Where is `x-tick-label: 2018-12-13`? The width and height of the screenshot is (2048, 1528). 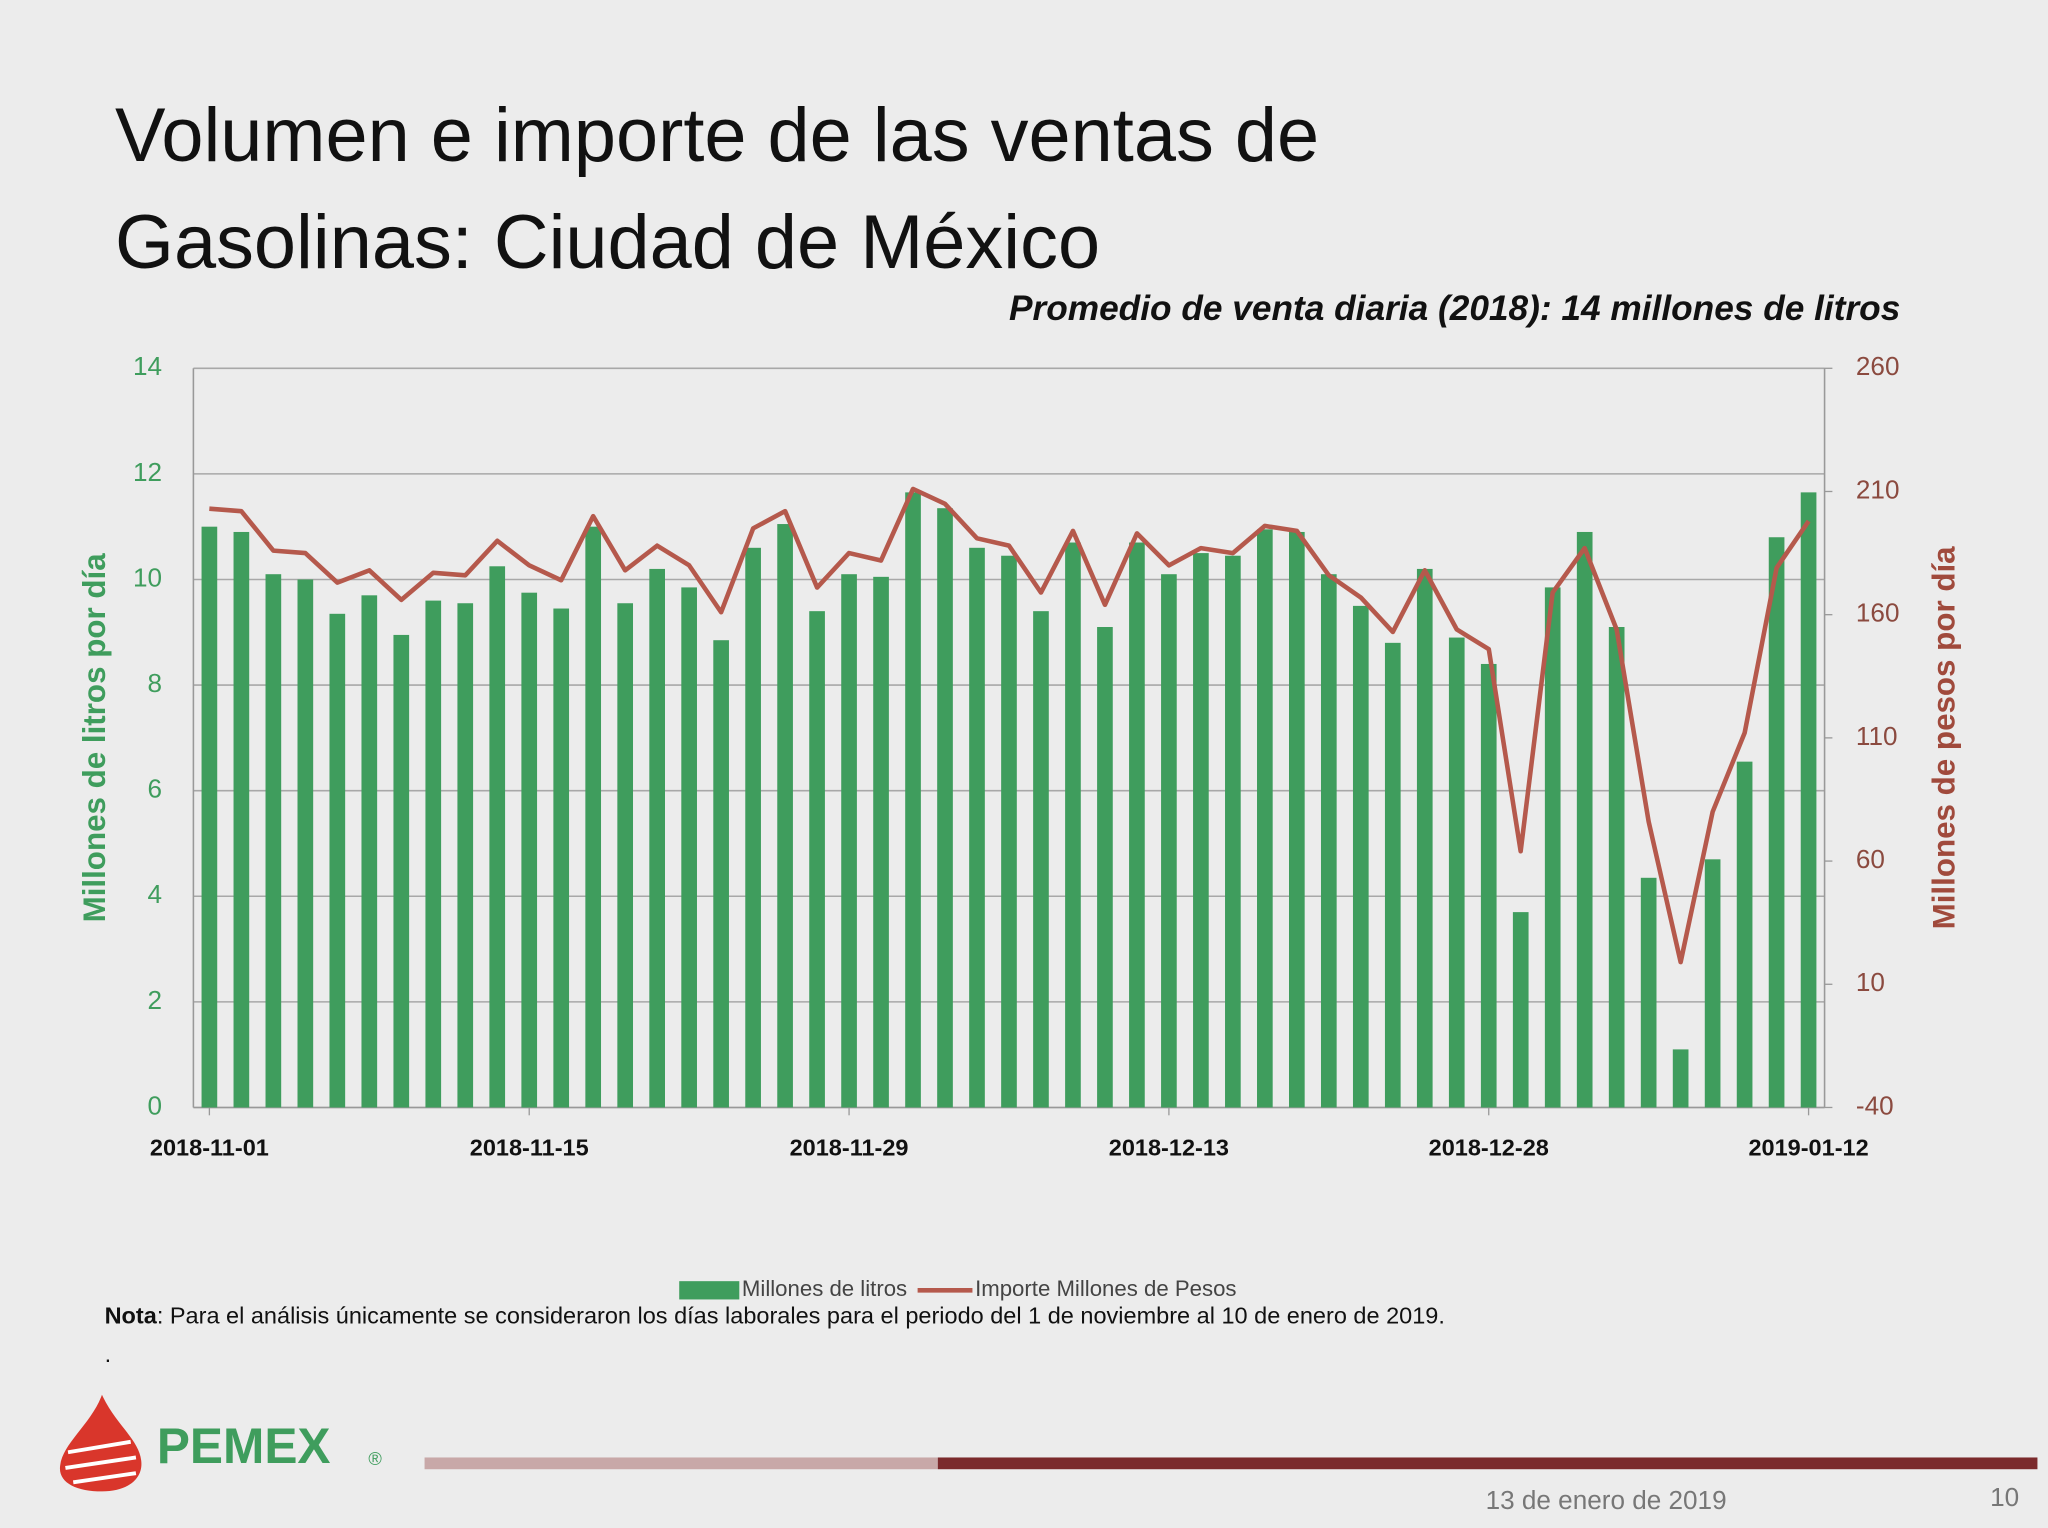
x-tick-label: 2018-12-13 is located at coordinates (1169, 1147).